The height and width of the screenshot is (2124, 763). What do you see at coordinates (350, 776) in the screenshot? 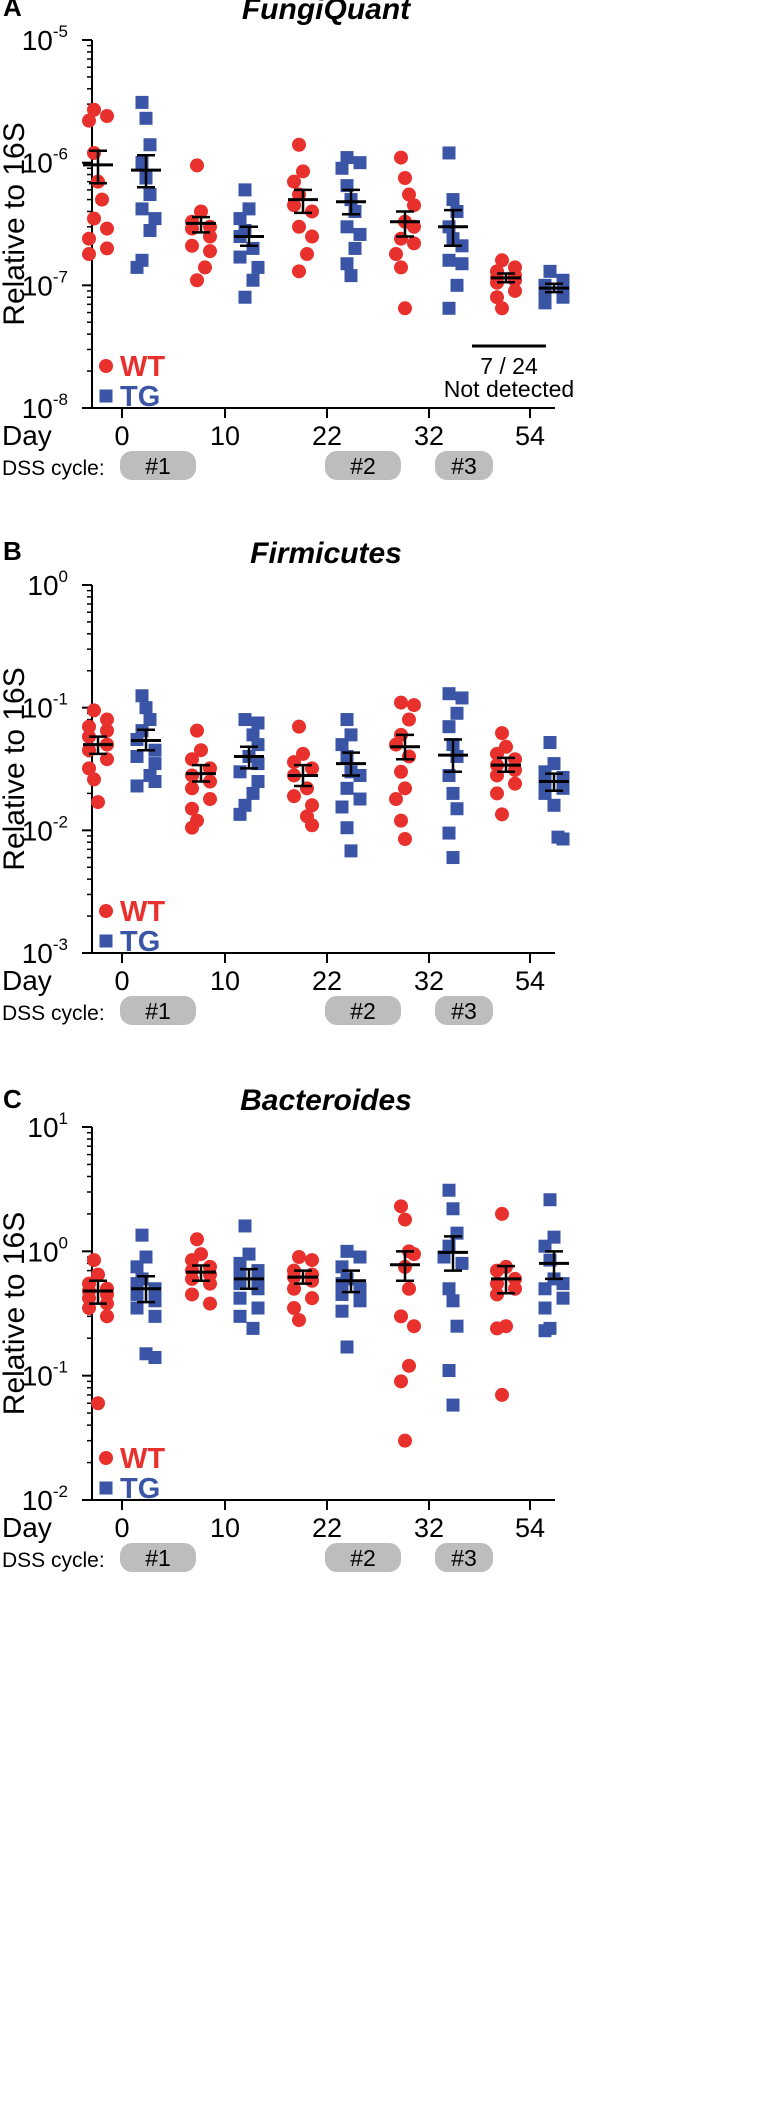
I see `series-tg` at bounding box center [350, 776].